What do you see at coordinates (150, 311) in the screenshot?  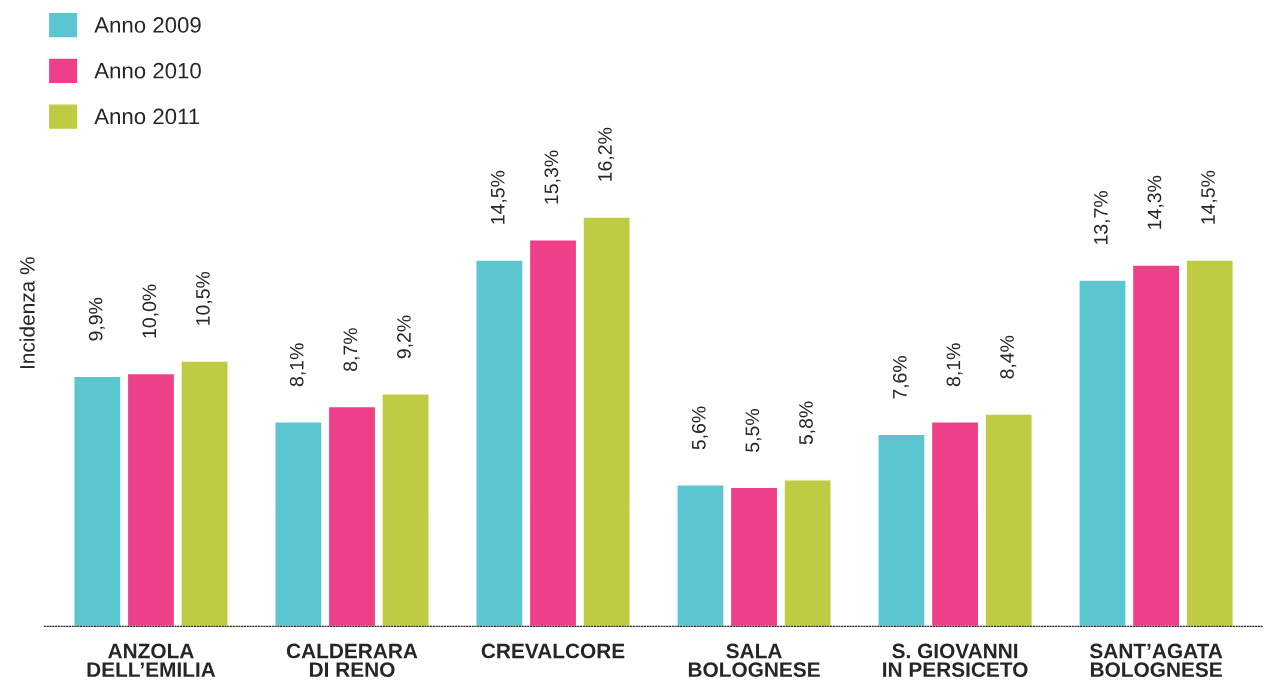 I see `data-label: 10,0%` at bounding box center [150, 311].